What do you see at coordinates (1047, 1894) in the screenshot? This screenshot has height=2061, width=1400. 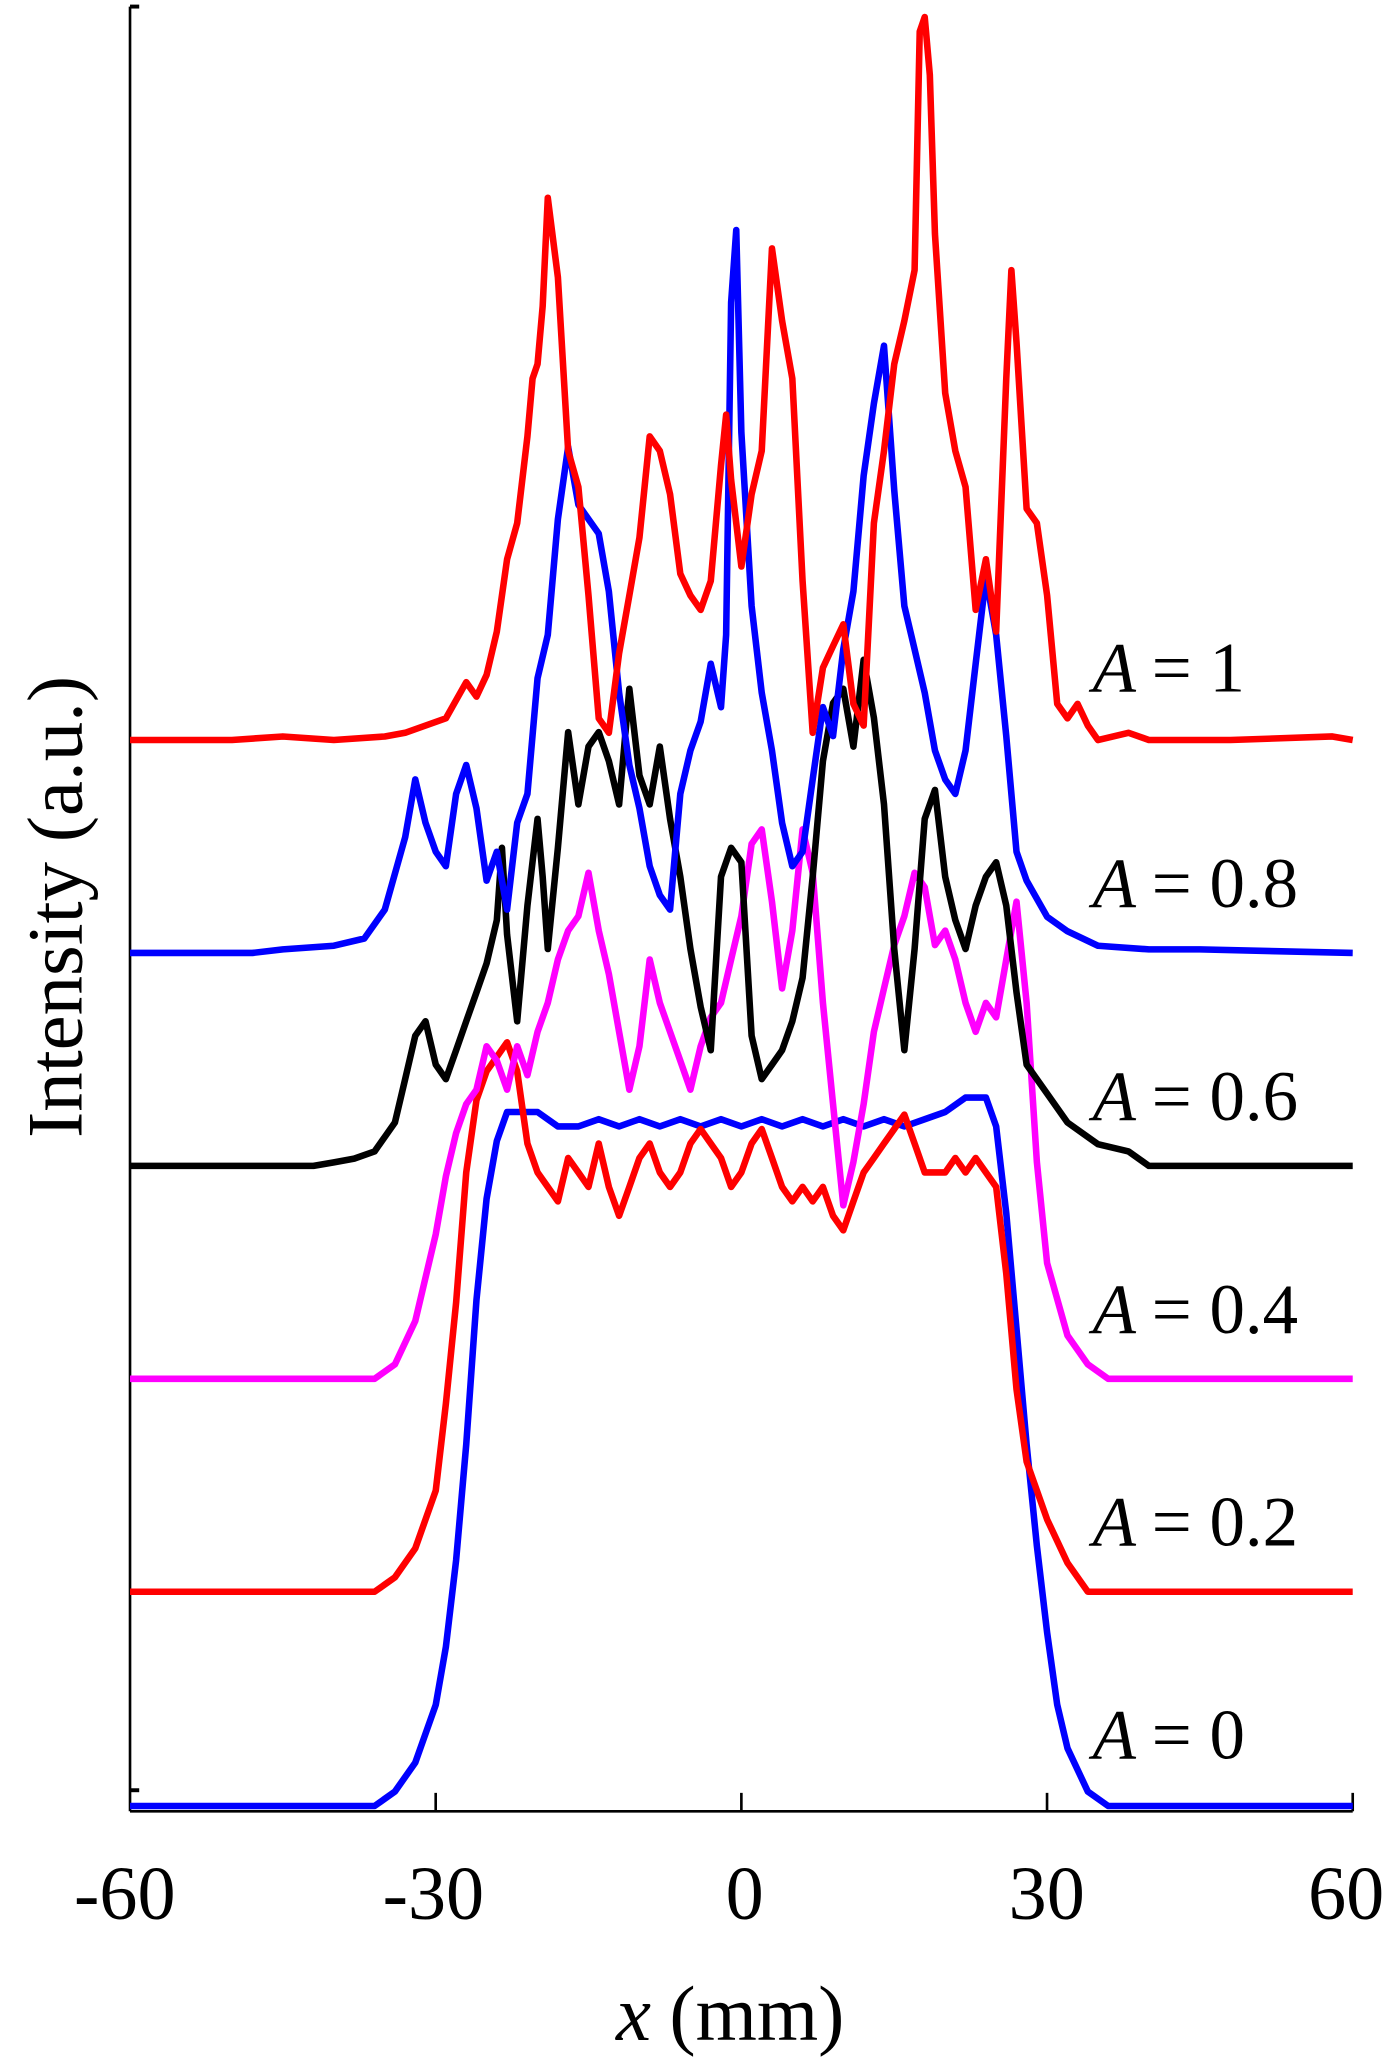 I see `x-tick-label: 30` at bounding box center [1047, 1894].